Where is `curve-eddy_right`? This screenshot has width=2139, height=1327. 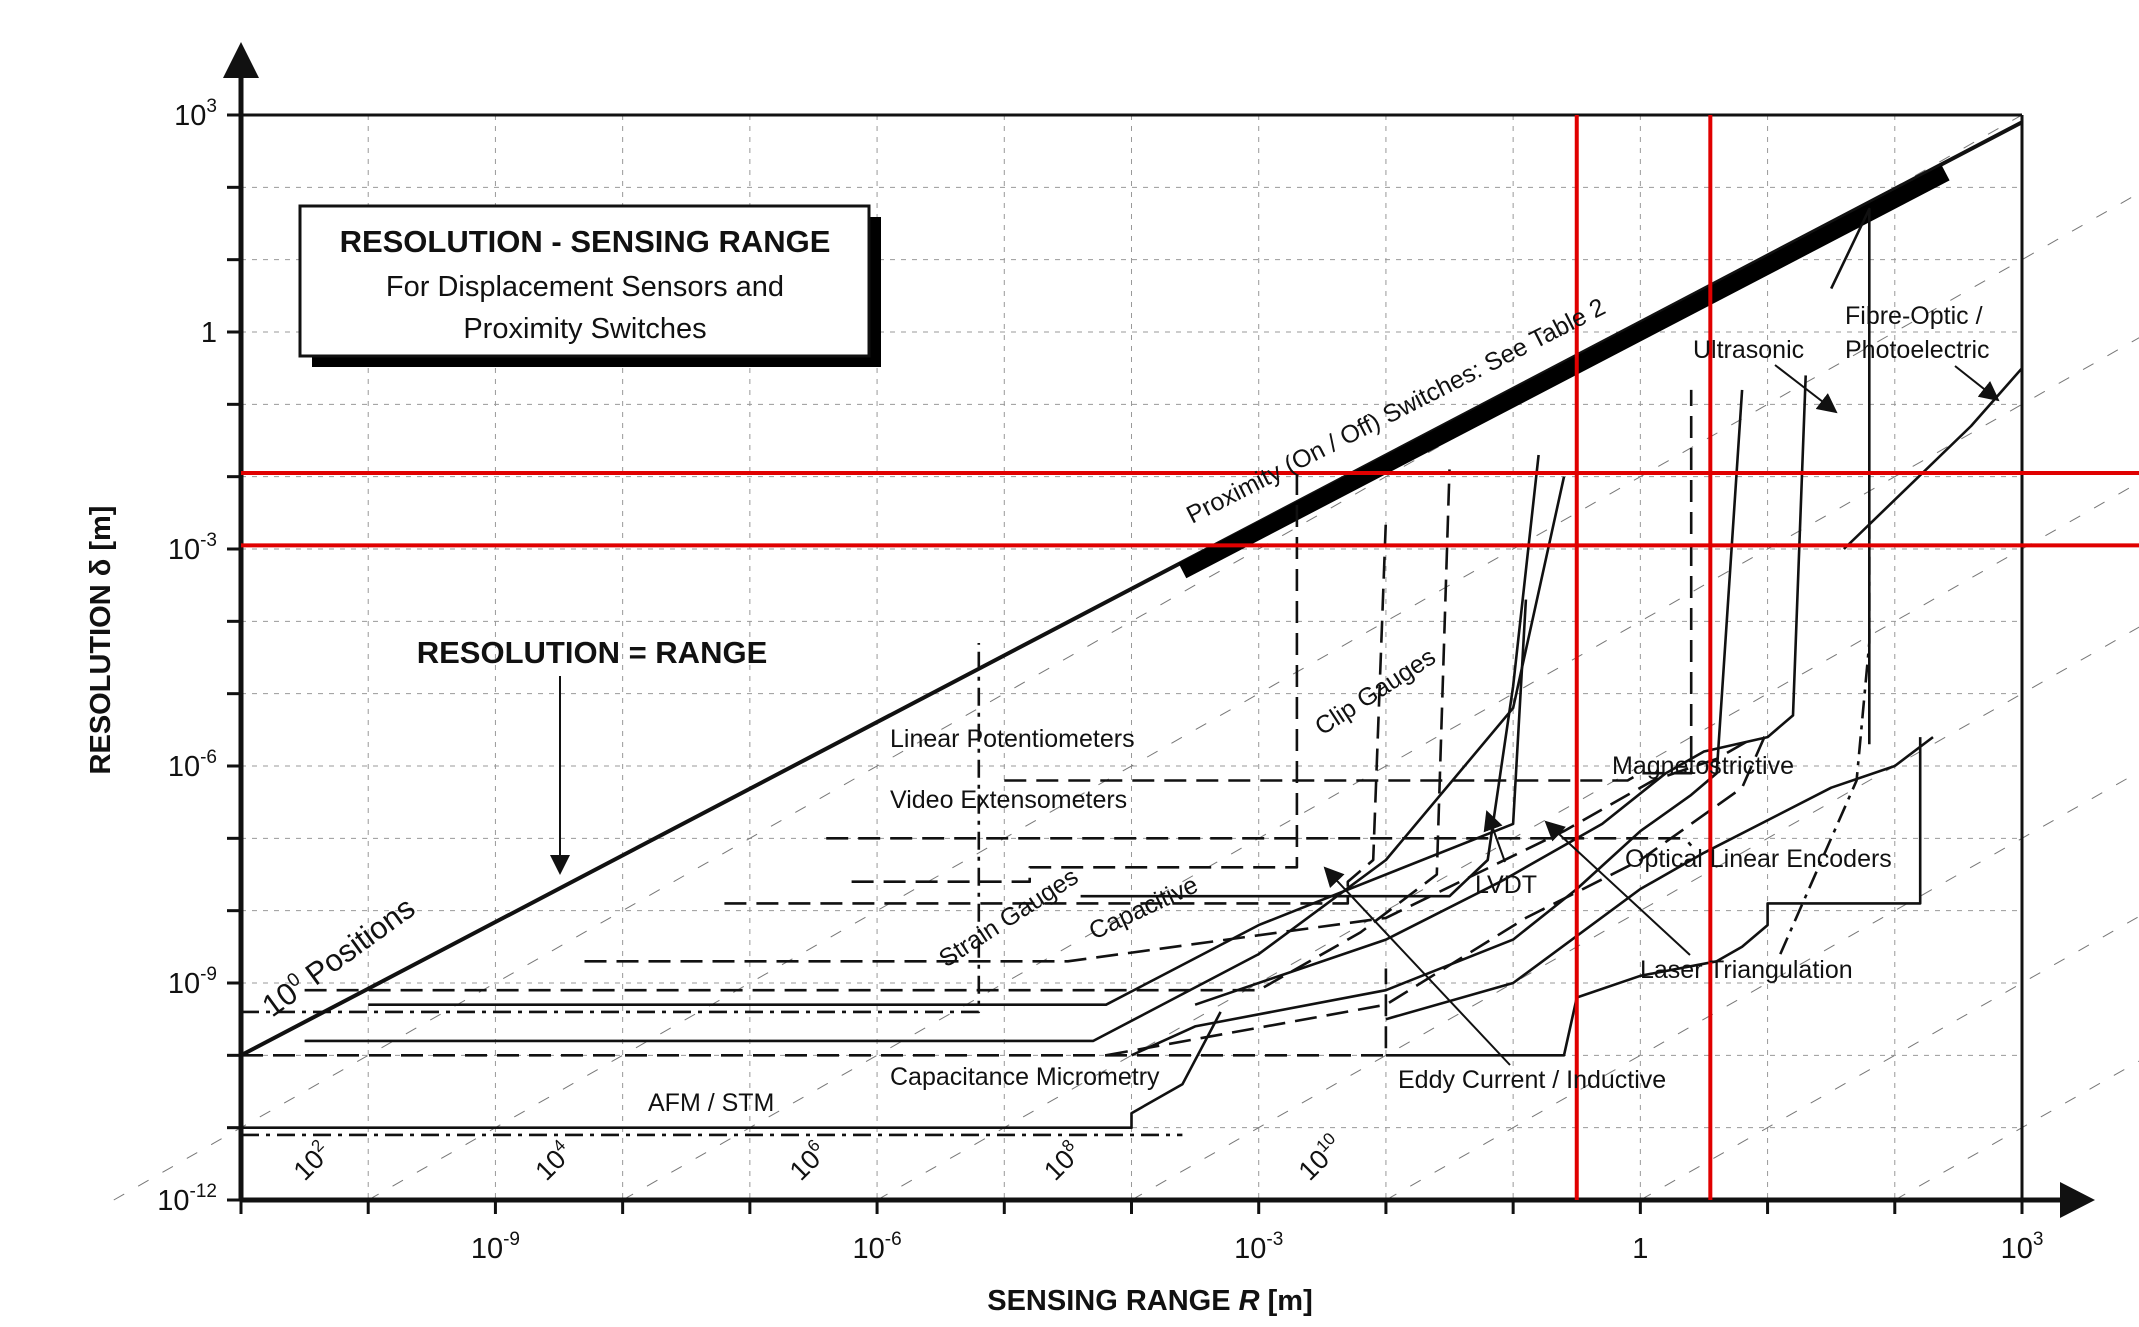 curve-eddy_right is located at coordinates (1825, 737).